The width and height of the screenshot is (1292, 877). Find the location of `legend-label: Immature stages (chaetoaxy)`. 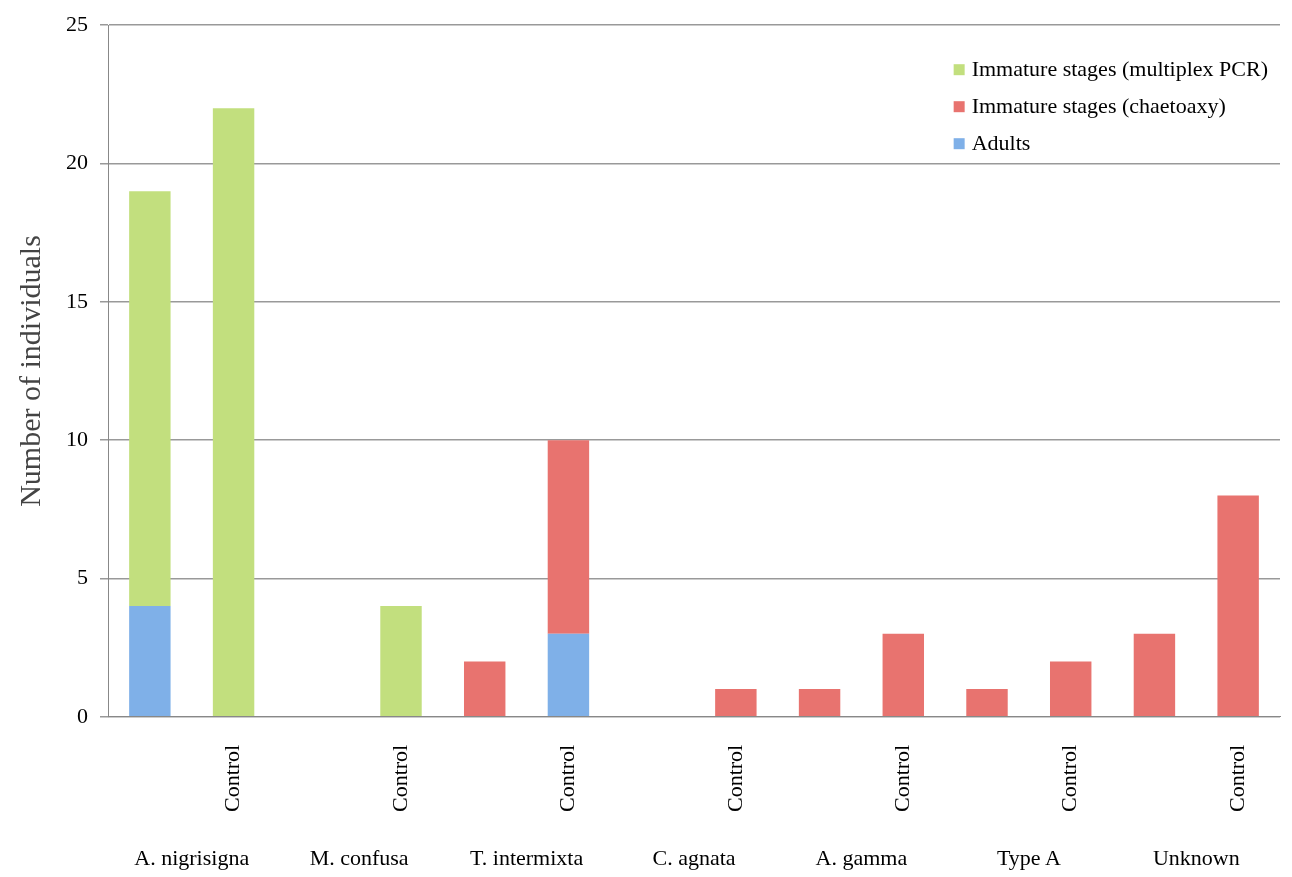

legend-label: Immature stages (chaetoaxy) is located at coordinates (1098, 105).